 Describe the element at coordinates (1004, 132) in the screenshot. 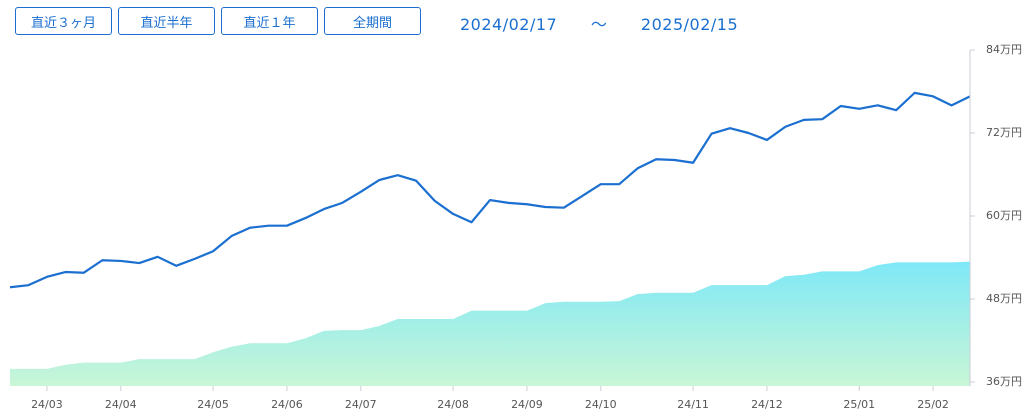

I see `y-tick-label: 72万円` at that location.